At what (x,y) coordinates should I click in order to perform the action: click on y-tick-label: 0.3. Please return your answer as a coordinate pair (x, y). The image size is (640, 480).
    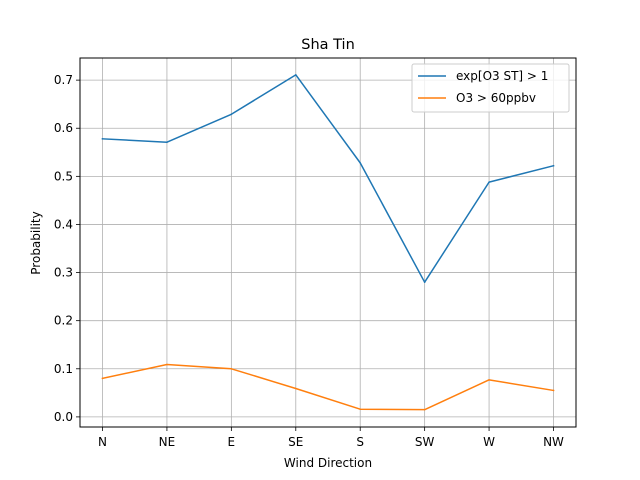
    Looking at the image, I should click on (63, 273).